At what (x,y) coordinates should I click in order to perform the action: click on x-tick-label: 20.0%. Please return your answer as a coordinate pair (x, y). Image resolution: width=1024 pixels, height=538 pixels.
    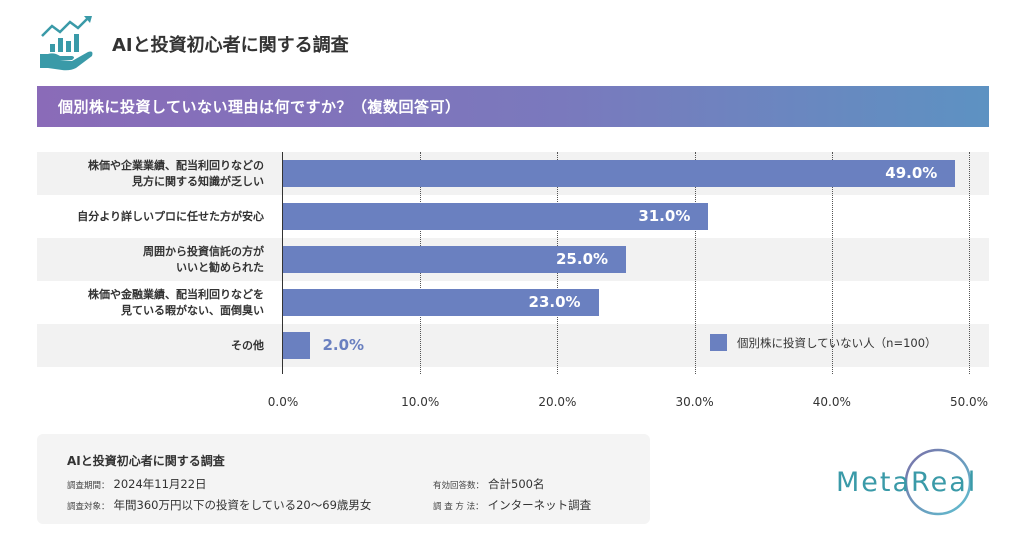
    Looking at the image, I should click on (557, 402).